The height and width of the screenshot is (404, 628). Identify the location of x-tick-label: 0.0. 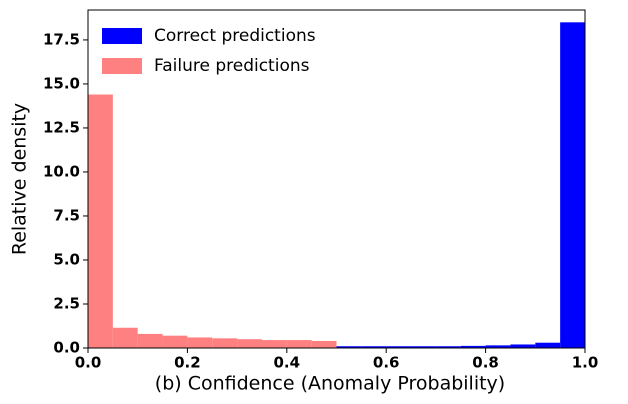
(88, 363).